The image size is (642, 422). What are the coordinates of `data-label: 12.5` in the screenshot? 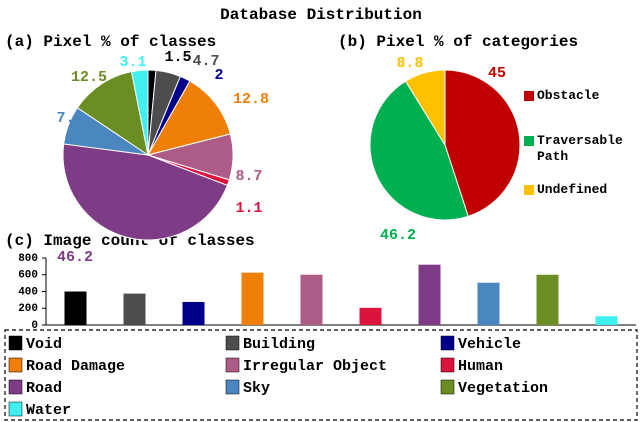 It's located at (89, 77).